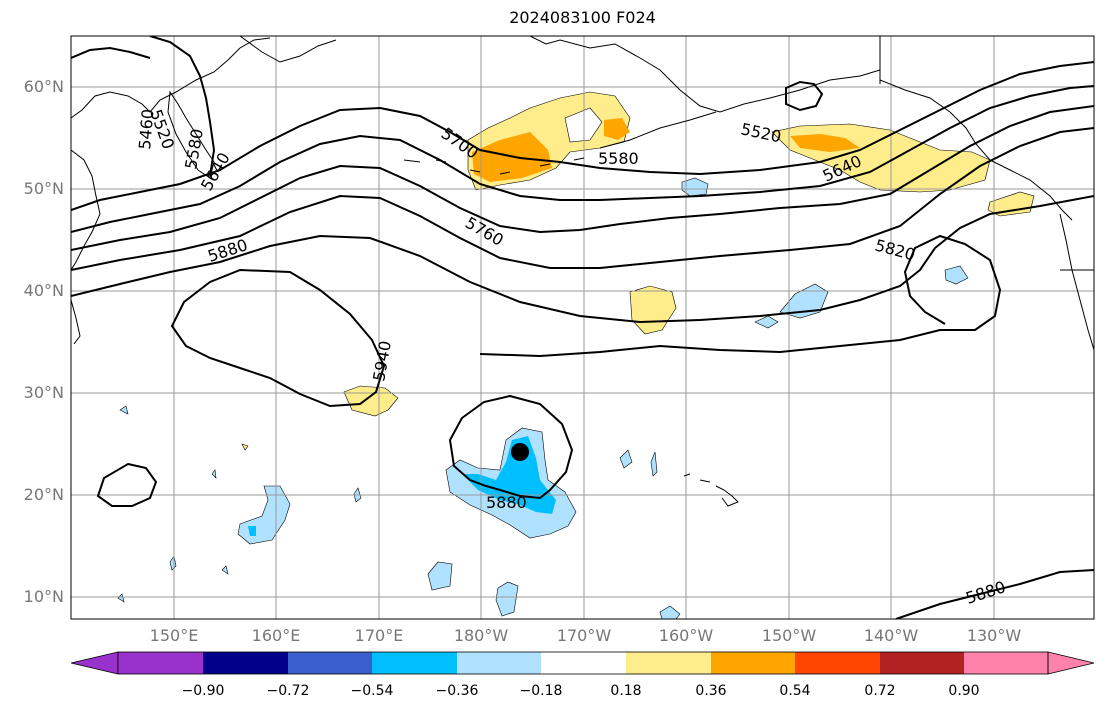 The height and width of the screenshot is (712, 1105). Describe the element at coordinates (43, 188) in the screenshot. I see `lat-label: 50°N` at that location.